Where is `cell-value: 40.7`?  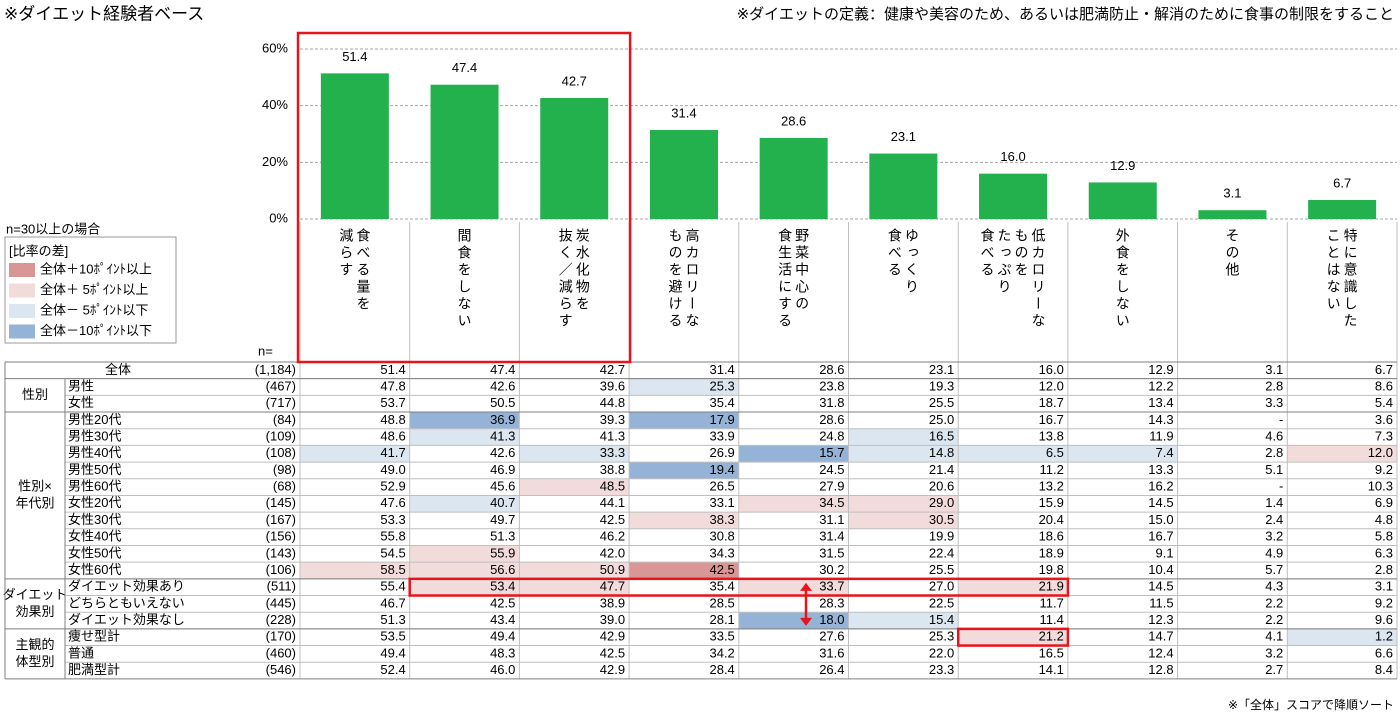
cell-value: 40.7 is located at coordinates (502, 502).